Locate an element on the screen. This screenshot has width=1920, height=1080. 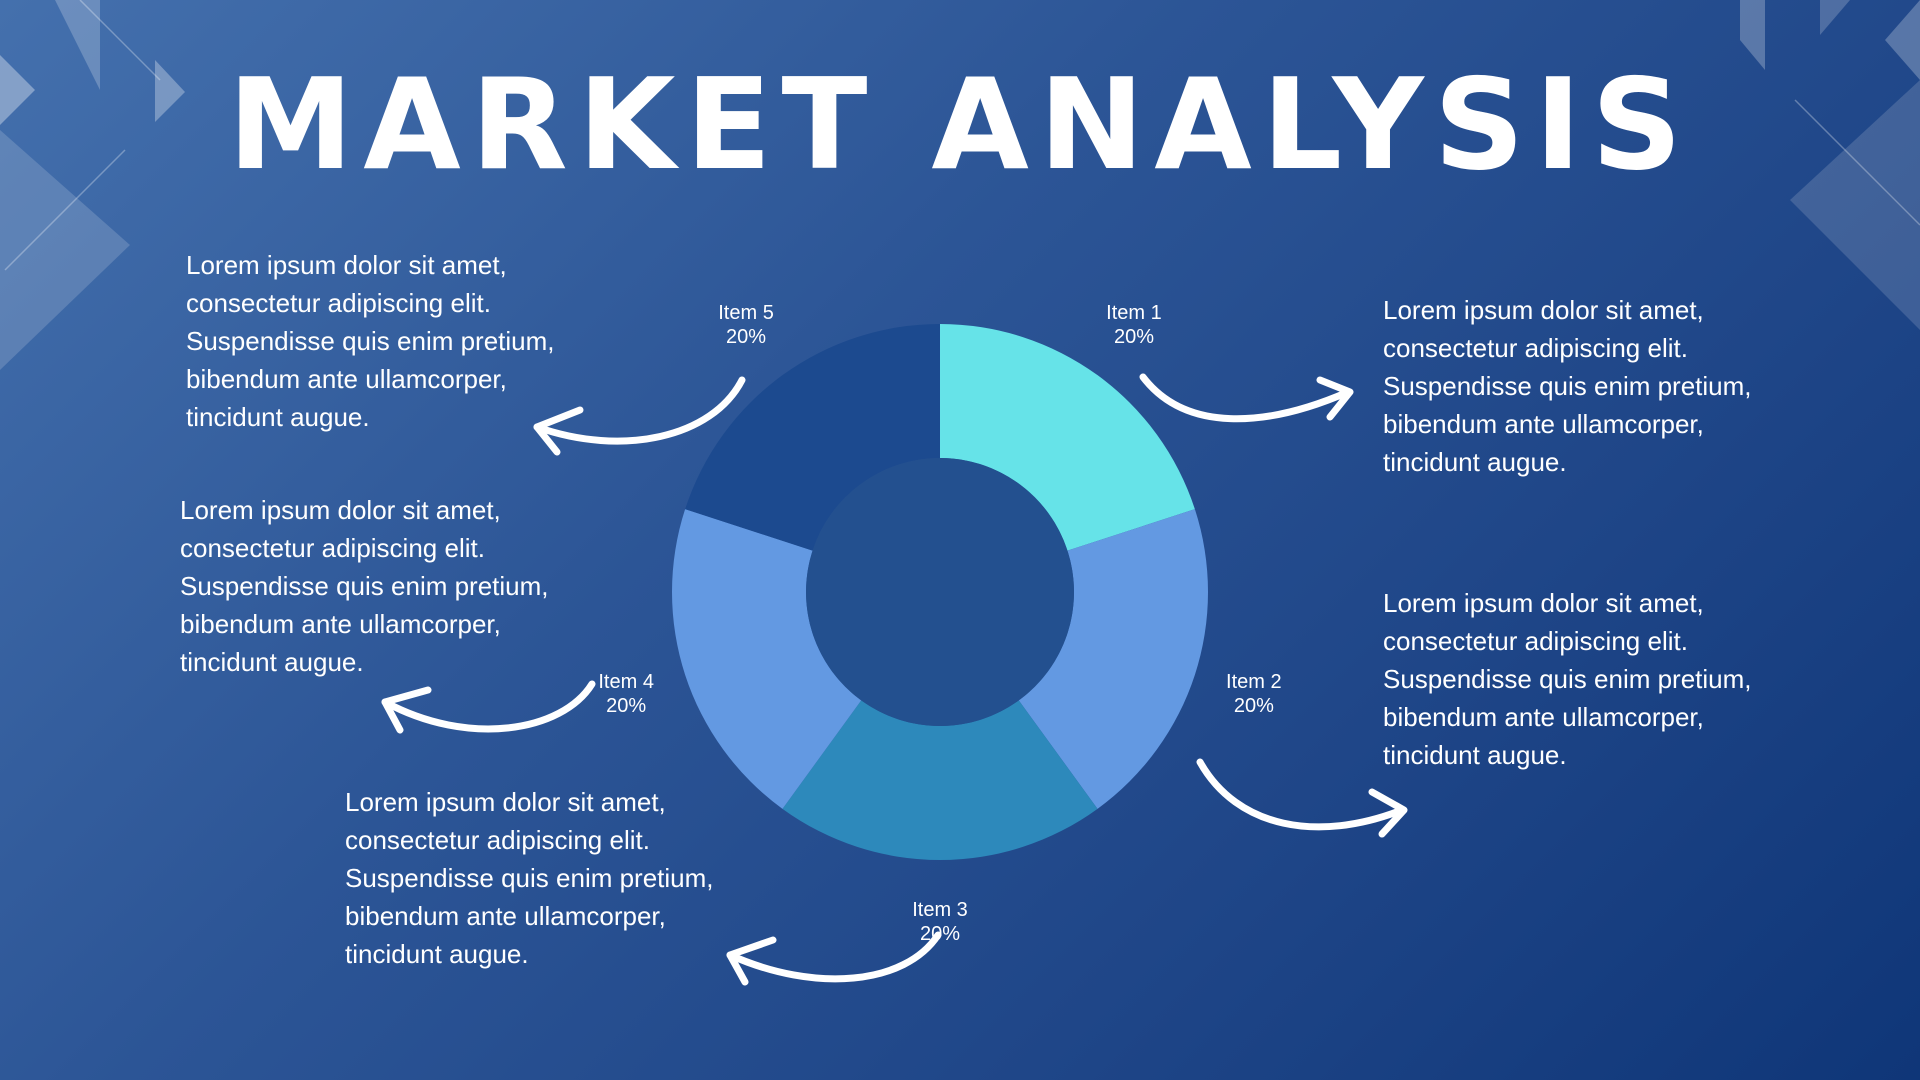
donut-hole is located at coordinates (940, 592).